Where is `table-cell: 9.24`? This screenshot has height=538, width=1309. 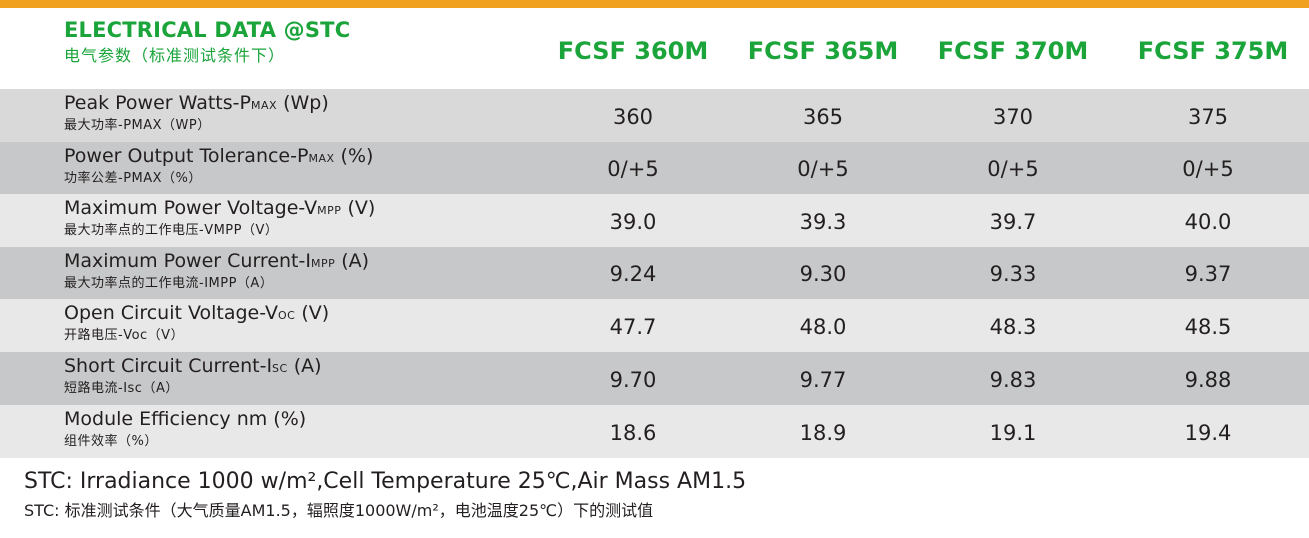
table-cell: 9.24 is located at coordinates (633, 274).